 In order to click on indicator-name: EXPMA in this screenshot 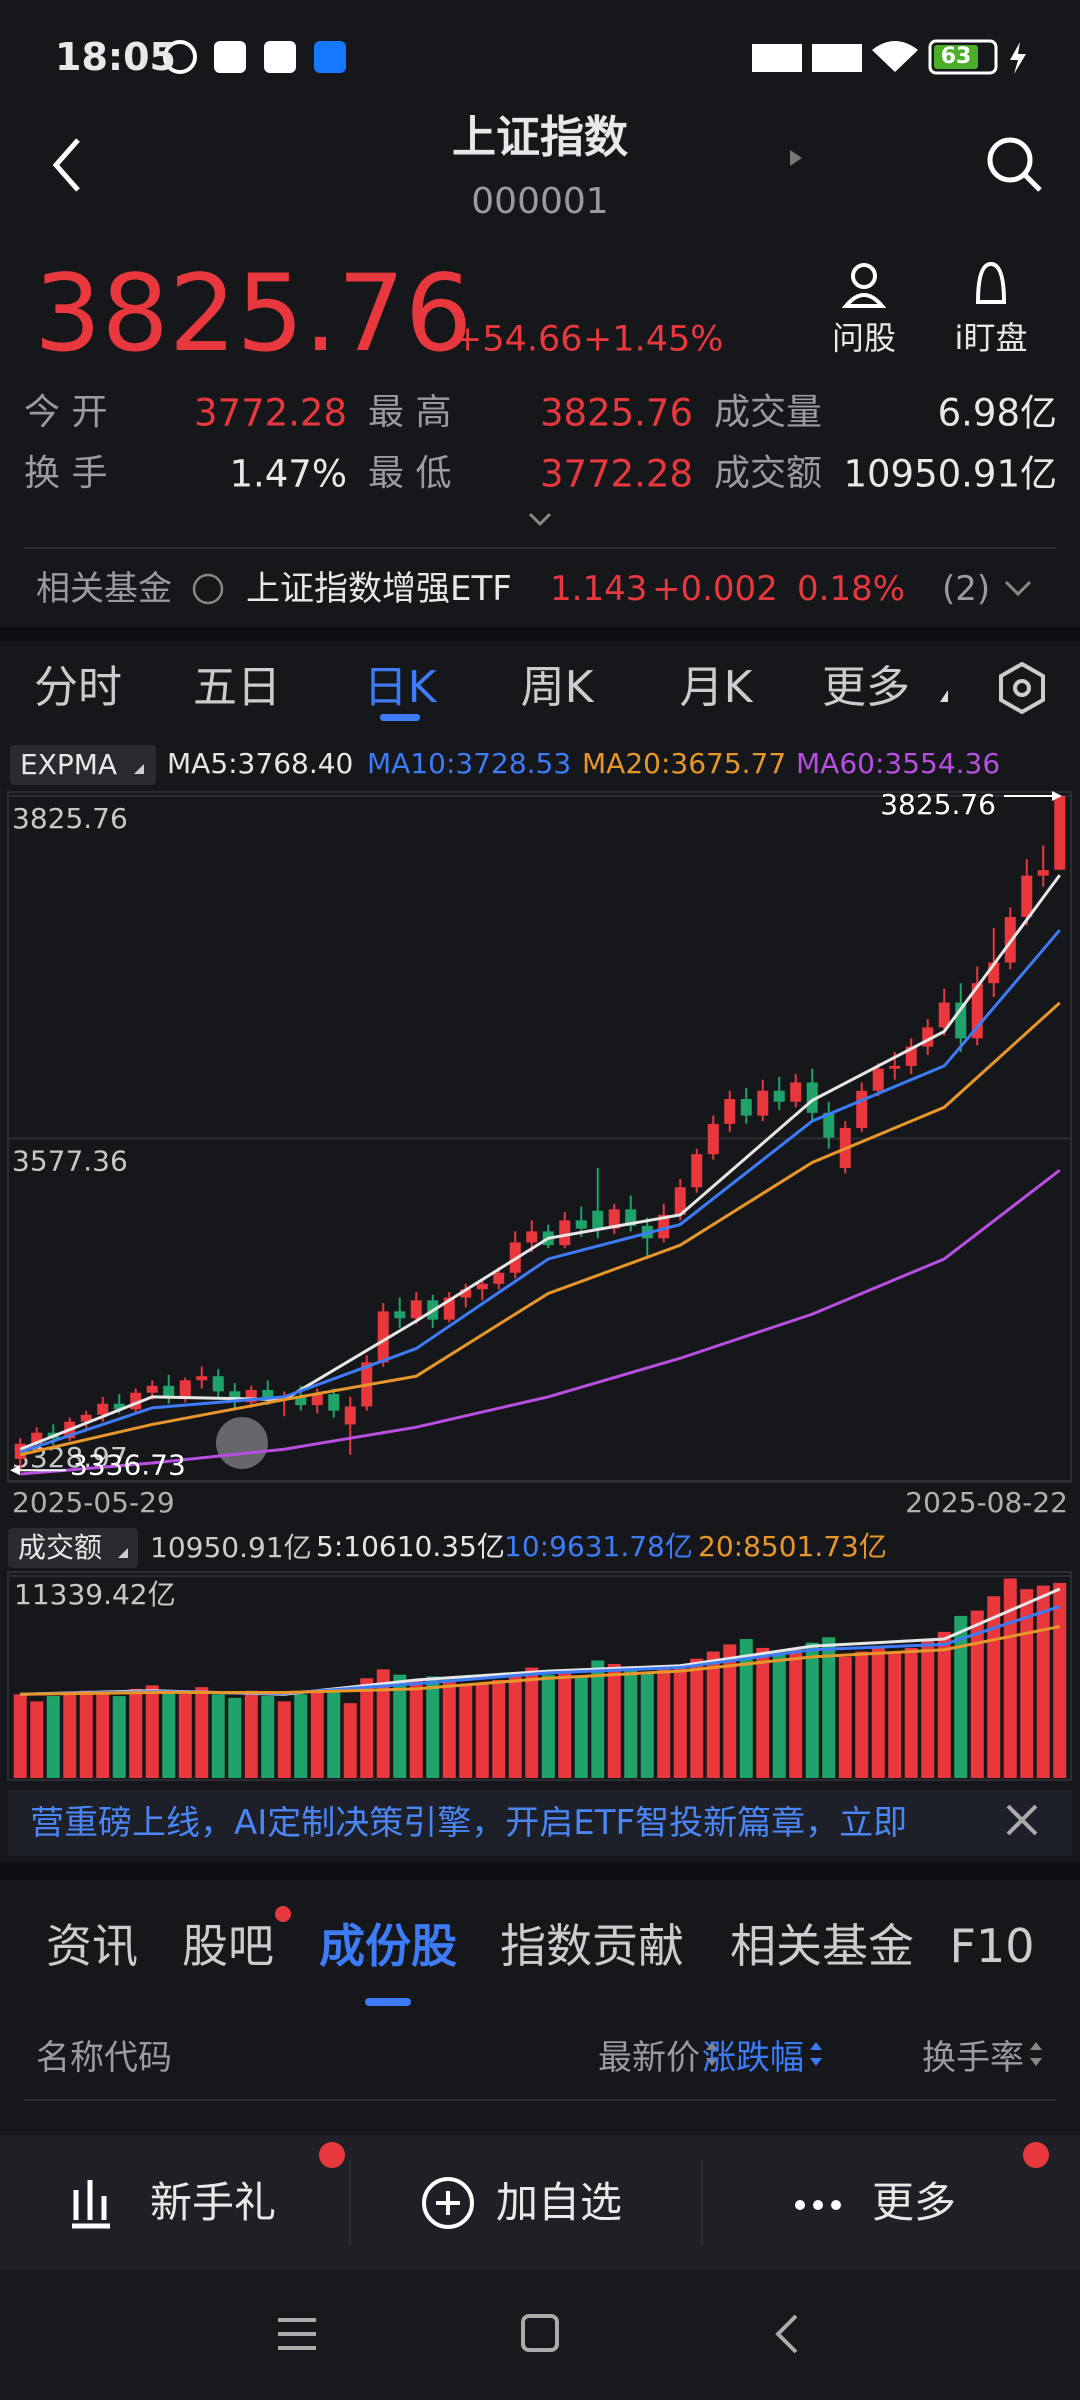, I will do `click(69, 764)`.